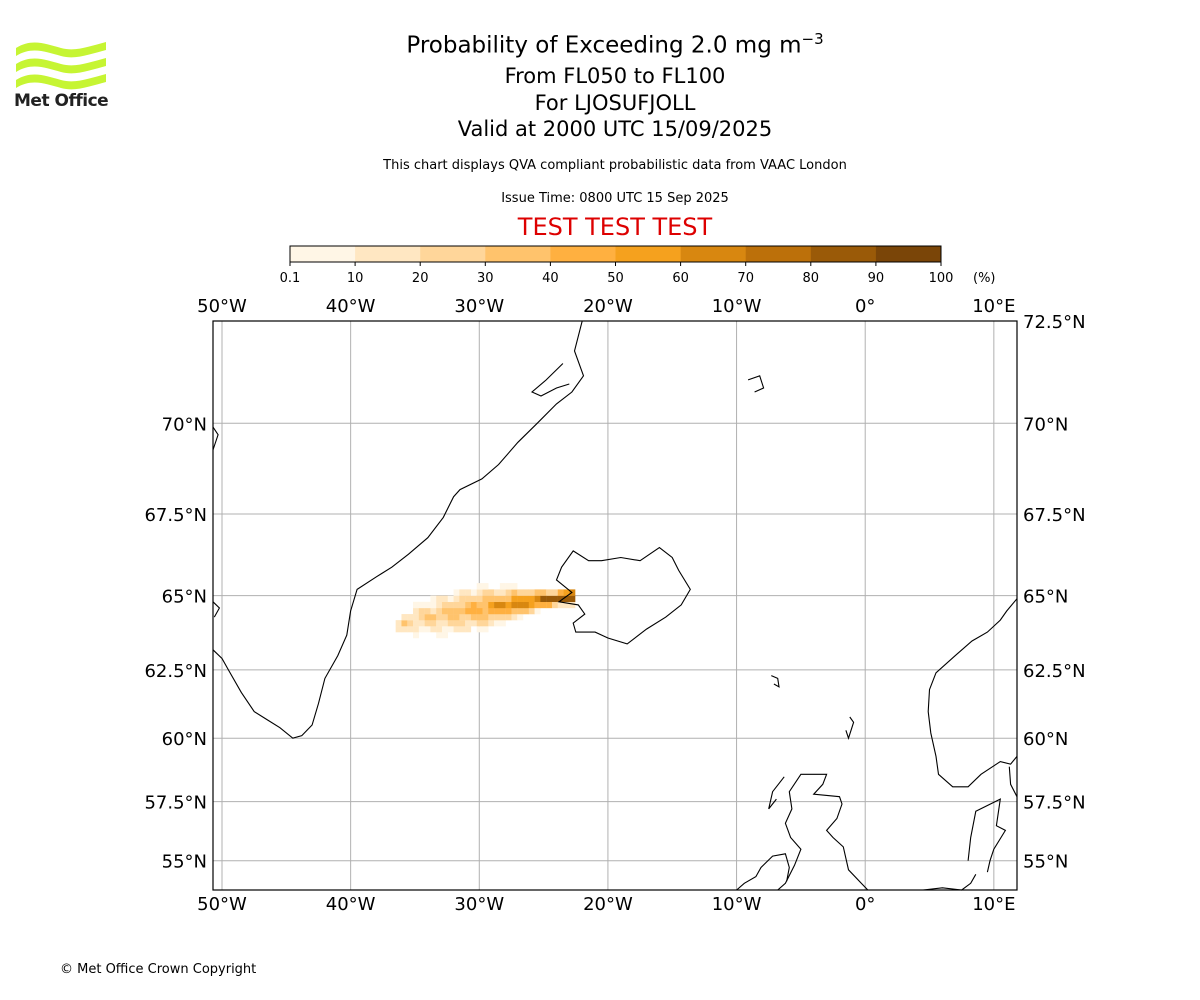 The image size is (1200, 1000). What do you see at coordinates (941, 278) in the screenshot?
I see `colorbar-tick-label: 100` at bounding box center [941, 278].